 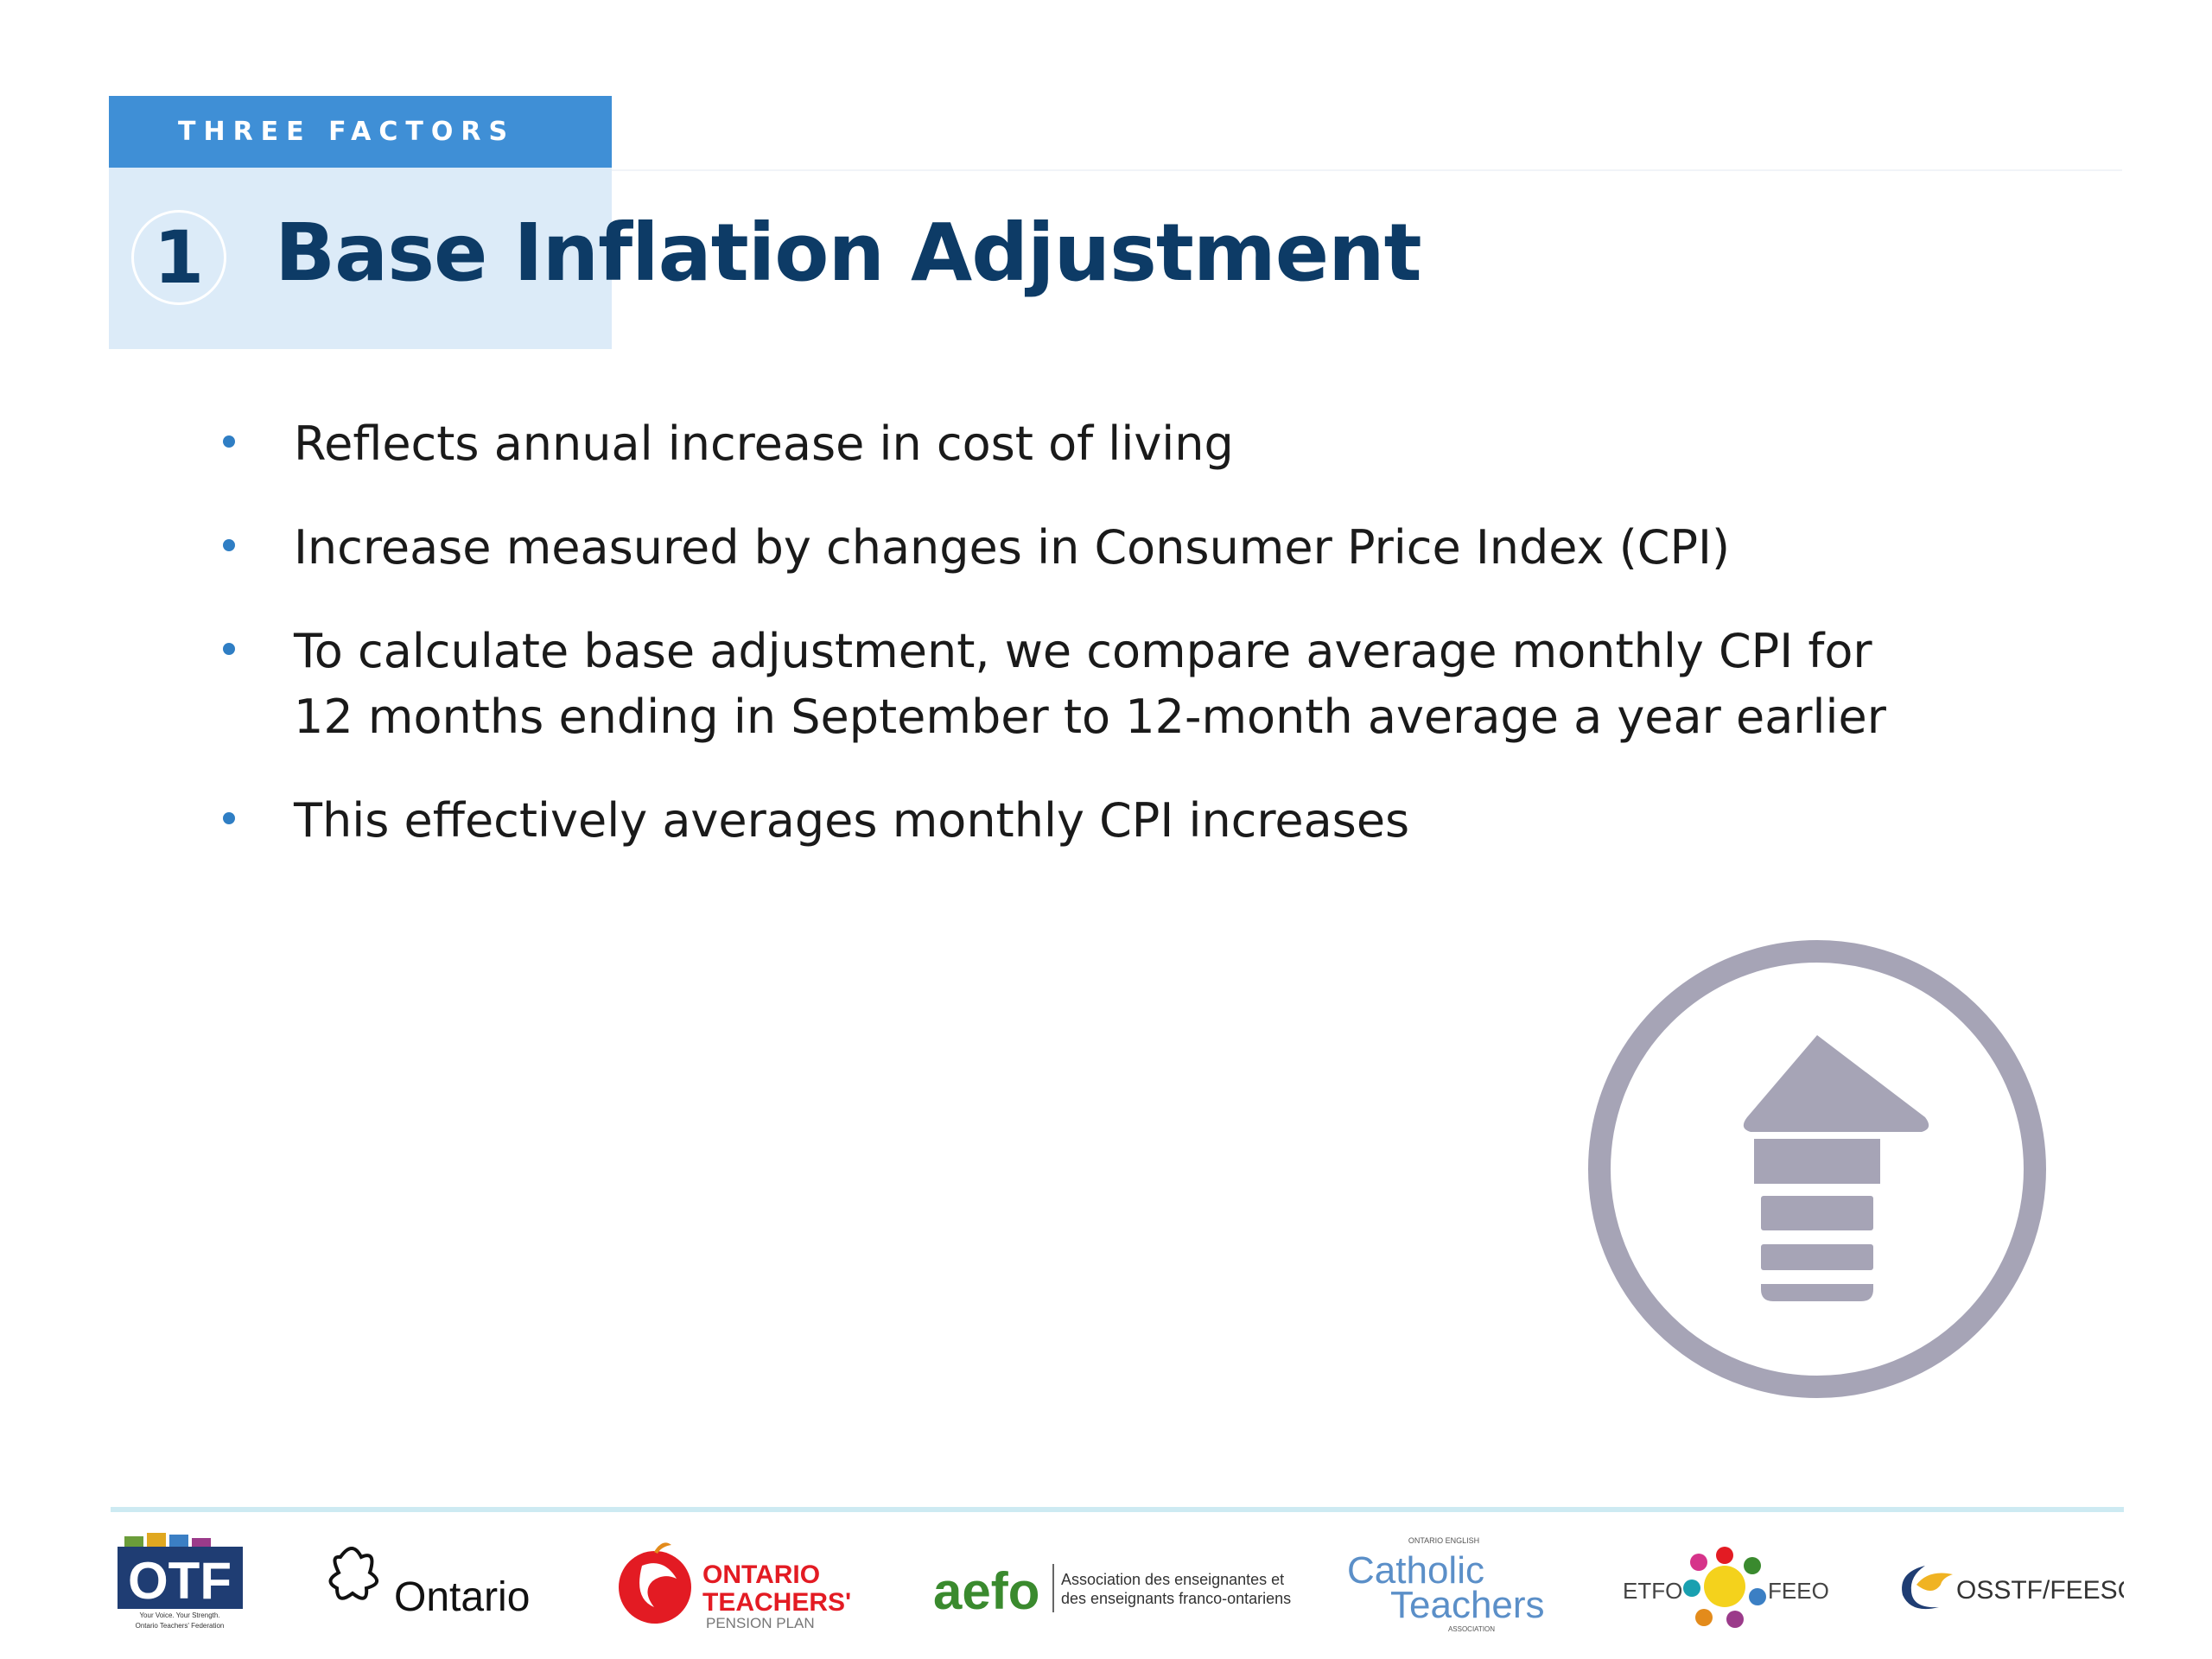 What do you see at coordinates (1652, 1591) in the screenshot?
I see `etfo-left: ETFO` at bounding box center [1652, 1591].